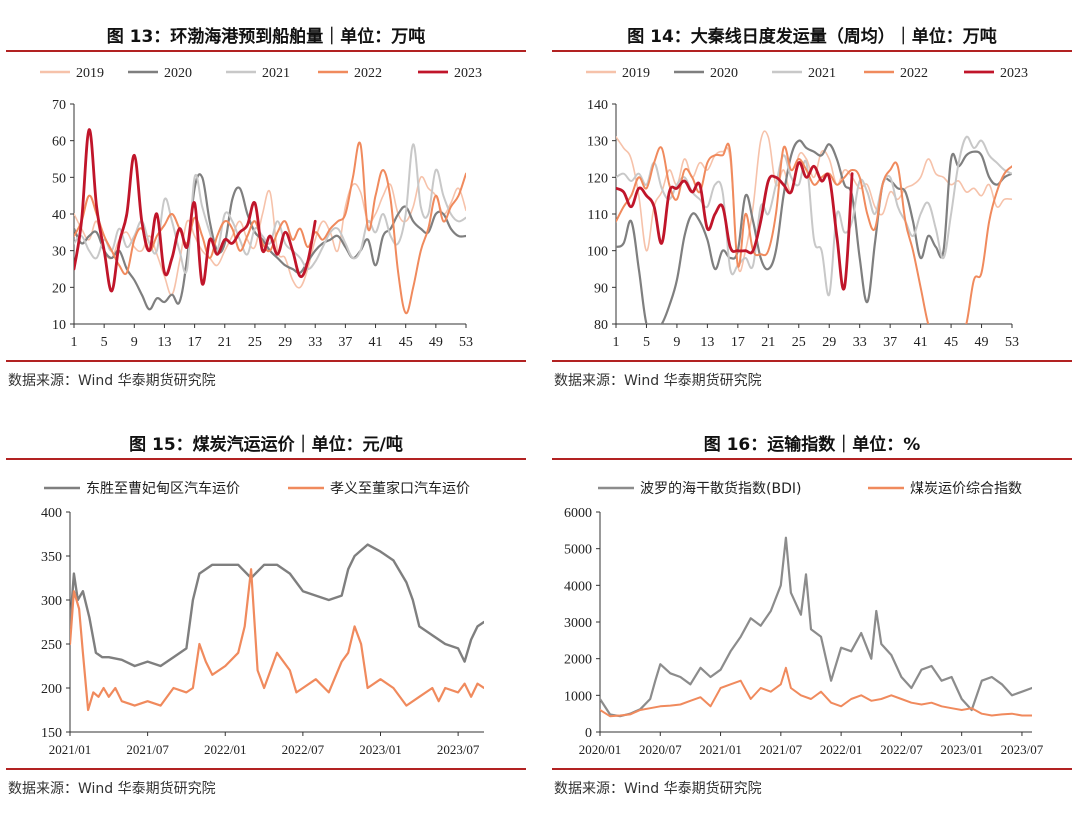 The image size is (1080, 840). Describe the element at coordinates (266, 37) in the screenshot. I see `chart-title-13: 图 13：环渤海港预到船舶量｜单位：万吨` at that location.